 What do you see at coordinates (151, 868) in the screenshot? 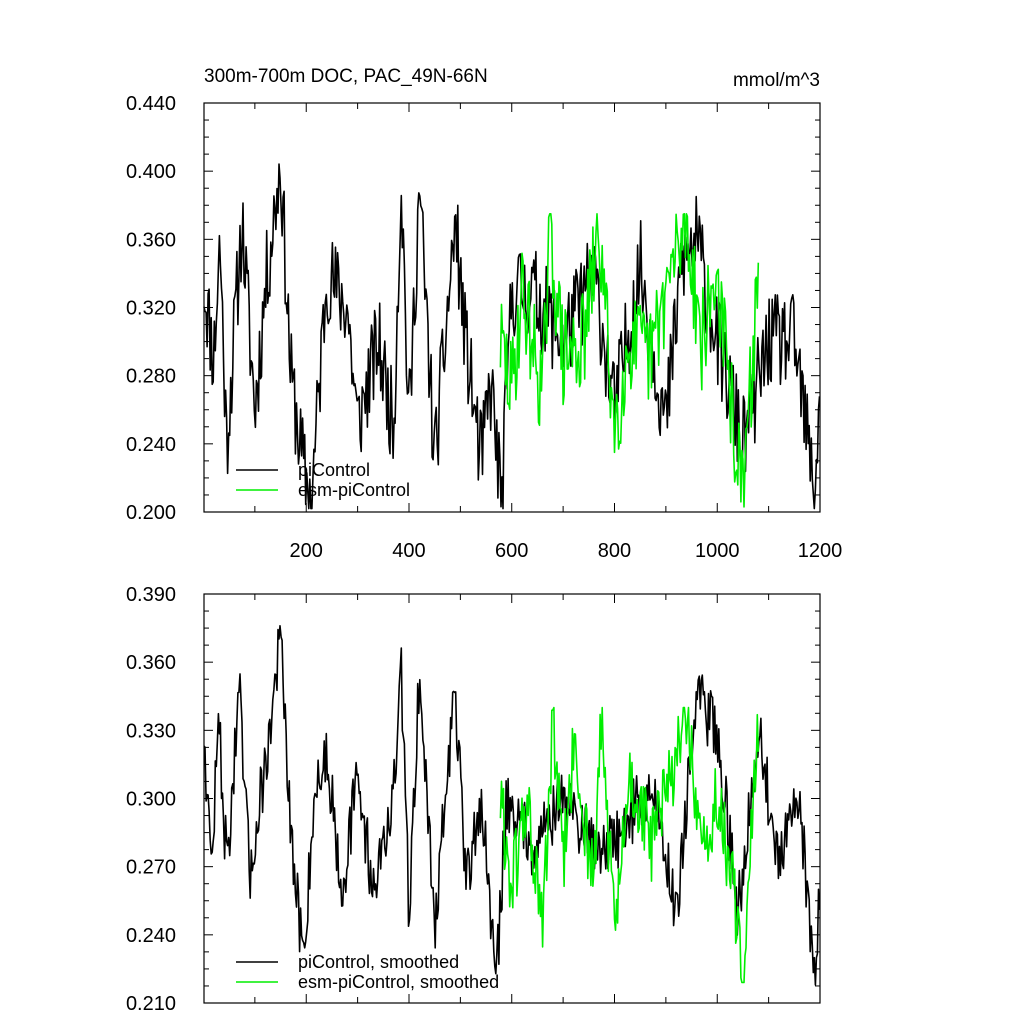
I see `y-tick-label: 0.270` at bounding box center [151, 868].